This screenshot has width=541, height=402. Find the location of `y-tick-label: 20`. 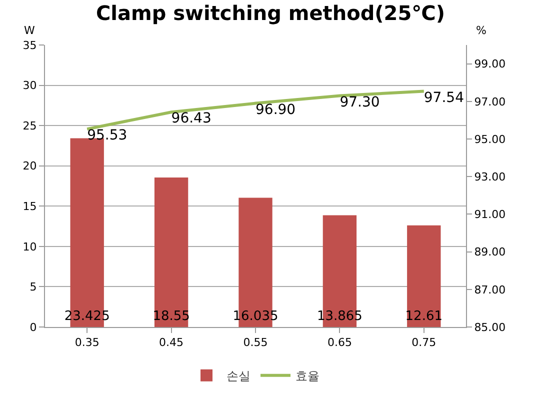

y-tick-label: 20 is located at coordinates (29, 166).